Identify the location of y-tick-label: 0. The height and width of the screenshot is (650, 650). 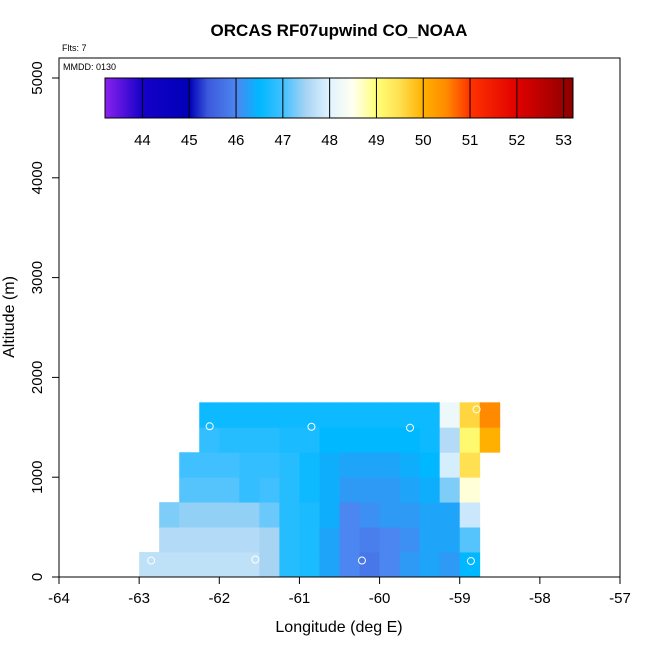
(37, 577).